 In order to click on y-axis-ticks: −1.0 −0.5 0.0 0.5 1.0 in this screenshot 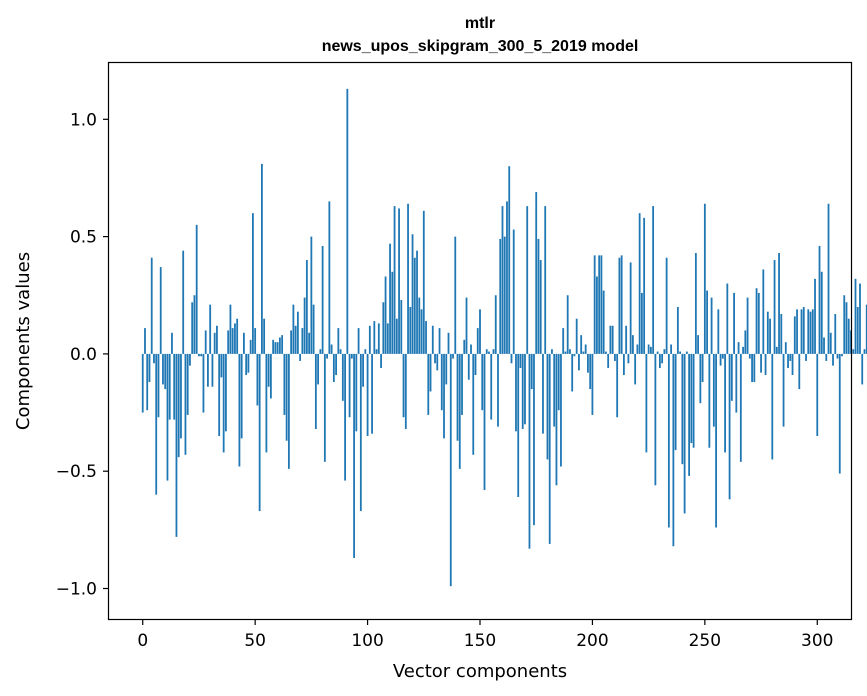, I will do `click(82, 355)`.